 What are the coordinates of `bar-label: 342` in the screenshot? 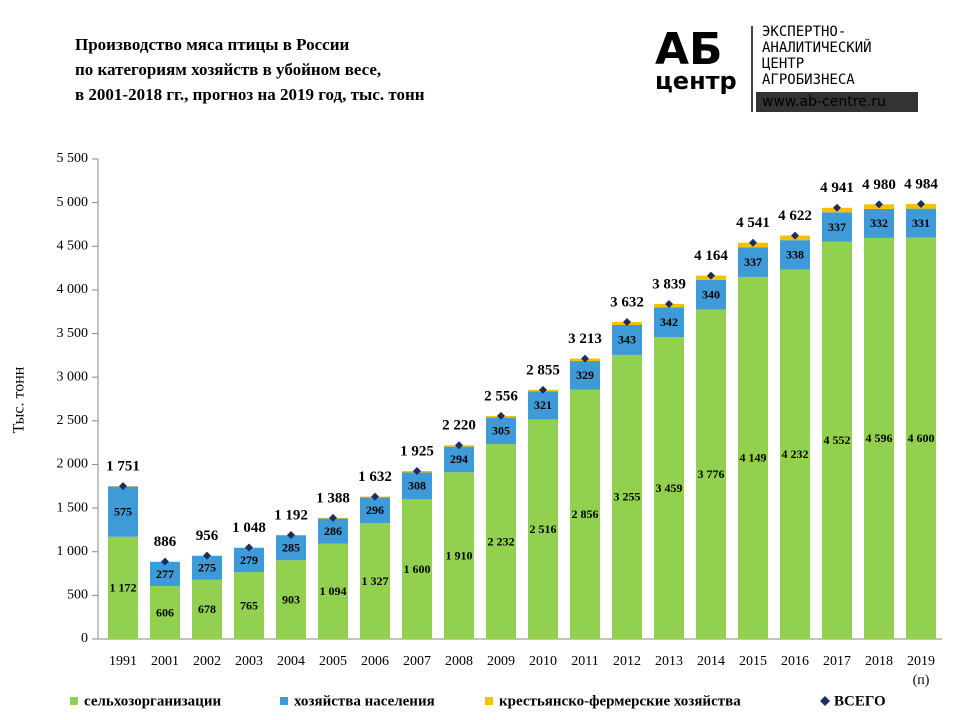 It's located at (669, 322).